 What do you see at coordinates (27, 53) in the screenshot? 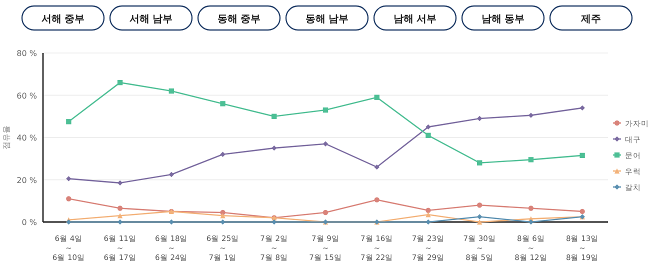
I see `y-tick-label: 80 %` at bounding box center [27, 53].